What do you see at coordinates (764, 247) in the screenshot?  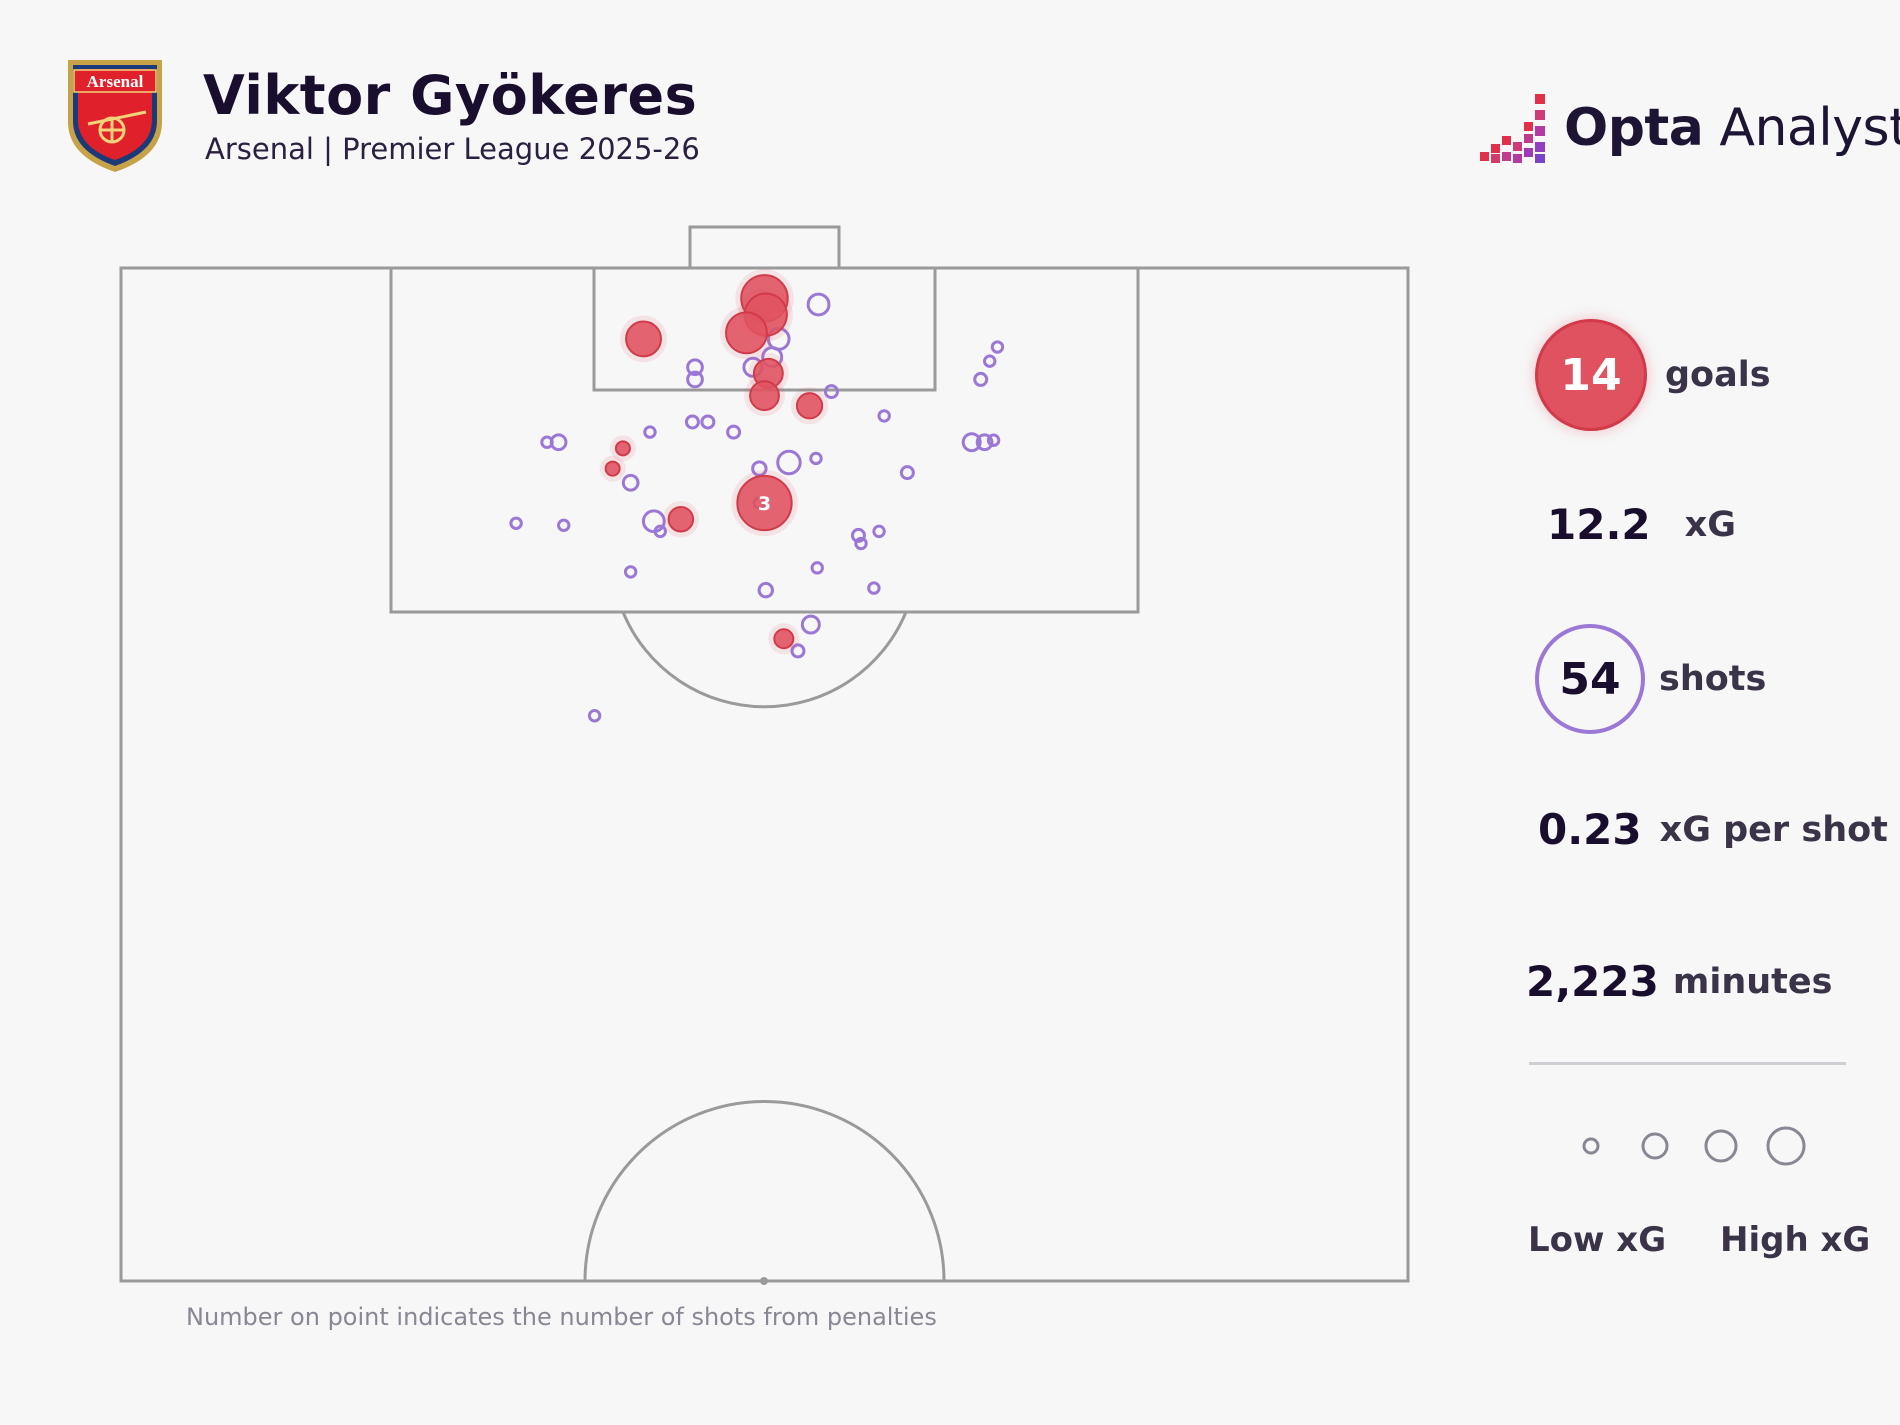 I see `goal` at bounding box center [764, 247].